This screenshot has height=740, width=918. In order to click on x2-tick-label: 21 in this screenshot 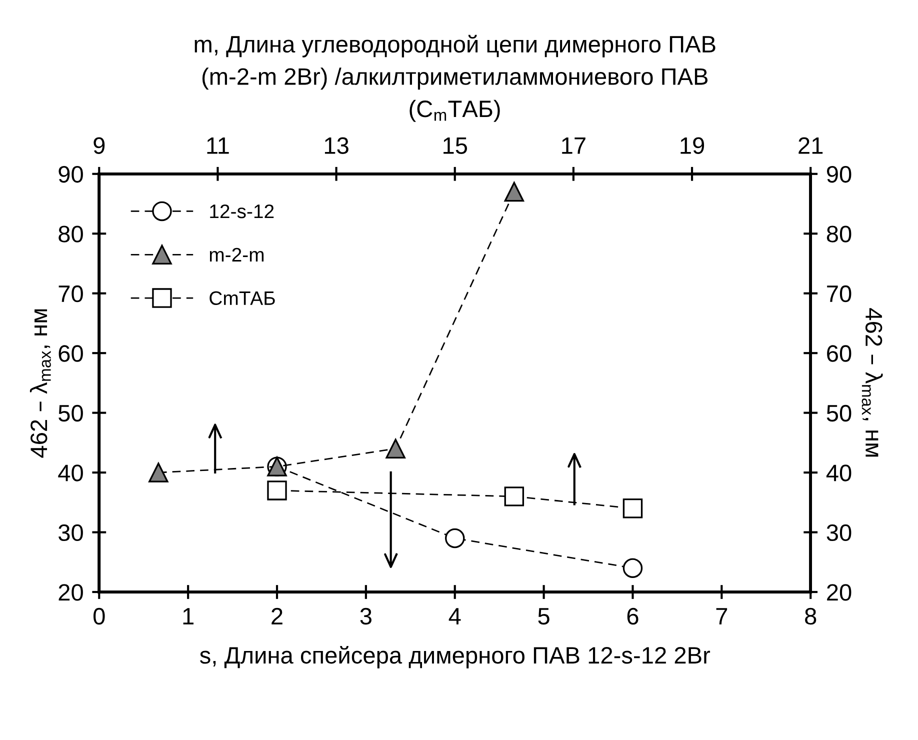, I will do `click(810, 145)`.